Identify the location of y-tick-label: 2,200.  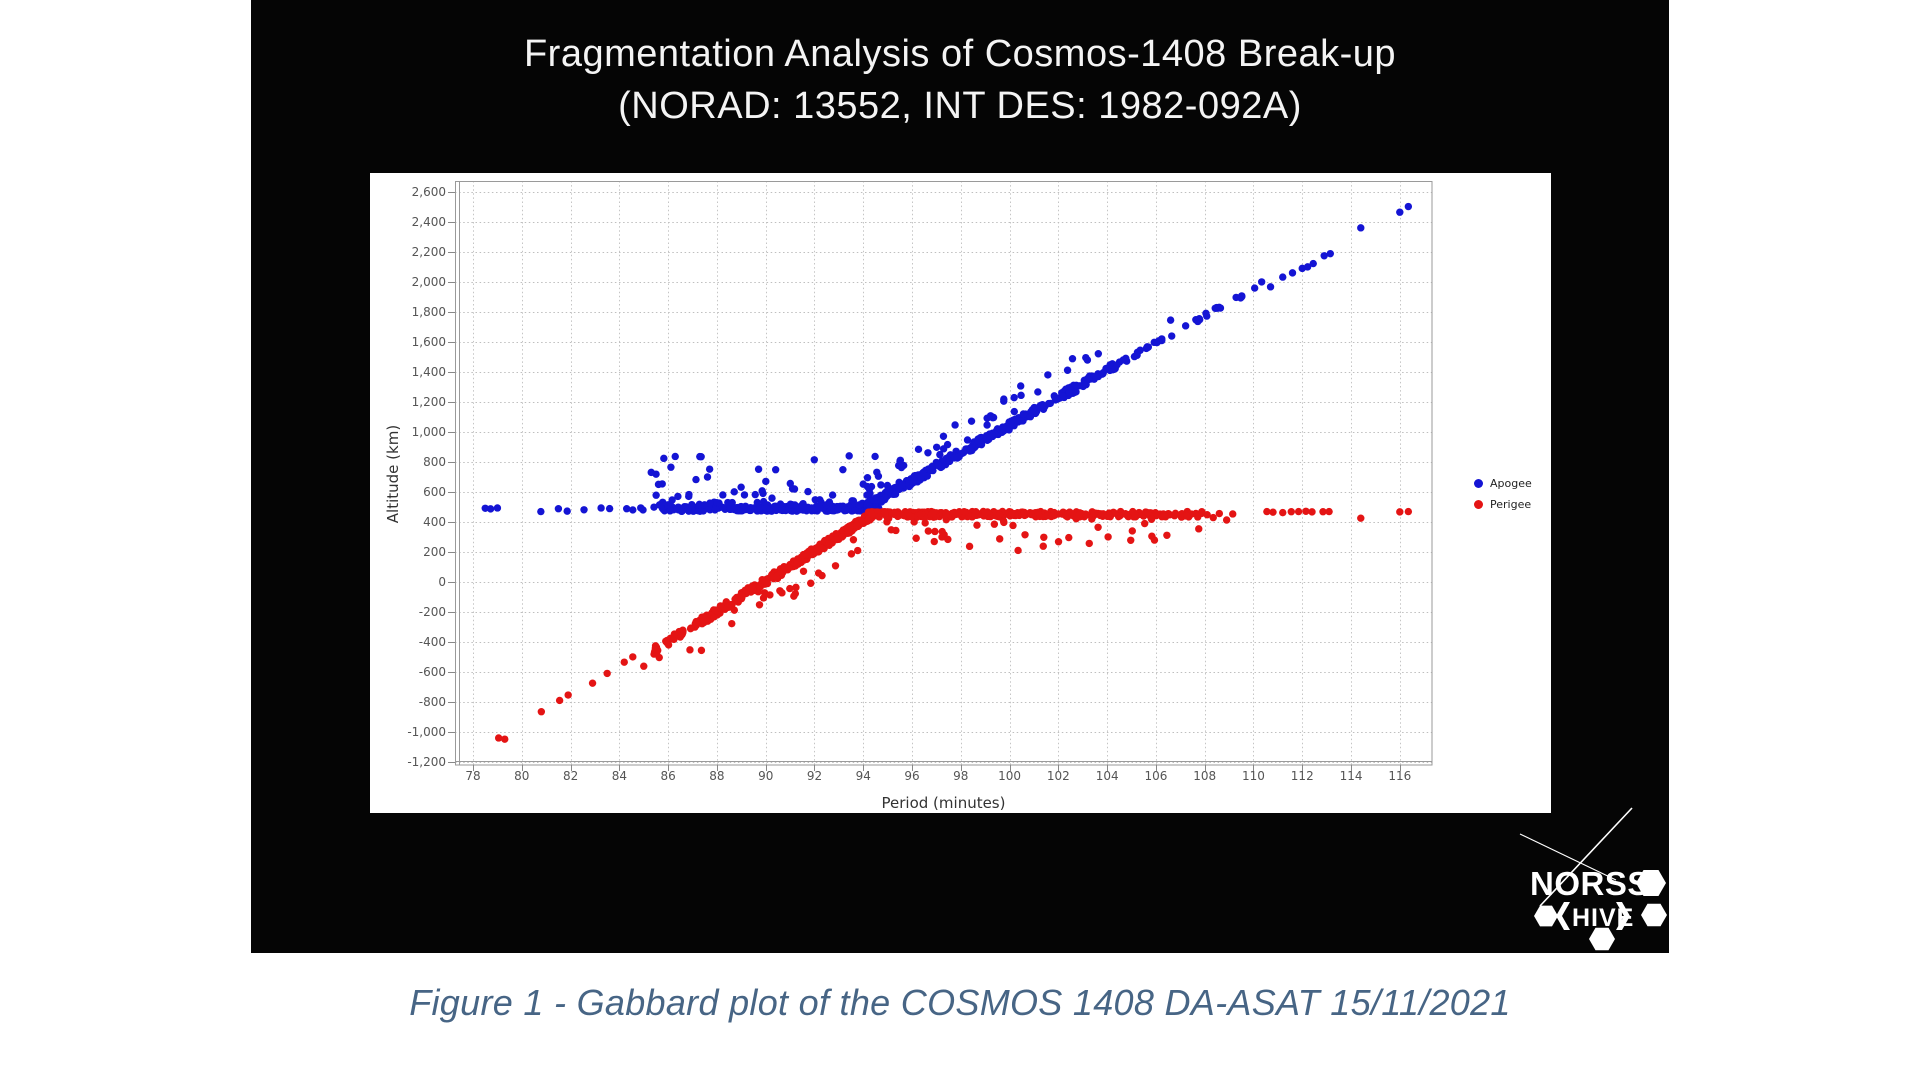
(428, 251).